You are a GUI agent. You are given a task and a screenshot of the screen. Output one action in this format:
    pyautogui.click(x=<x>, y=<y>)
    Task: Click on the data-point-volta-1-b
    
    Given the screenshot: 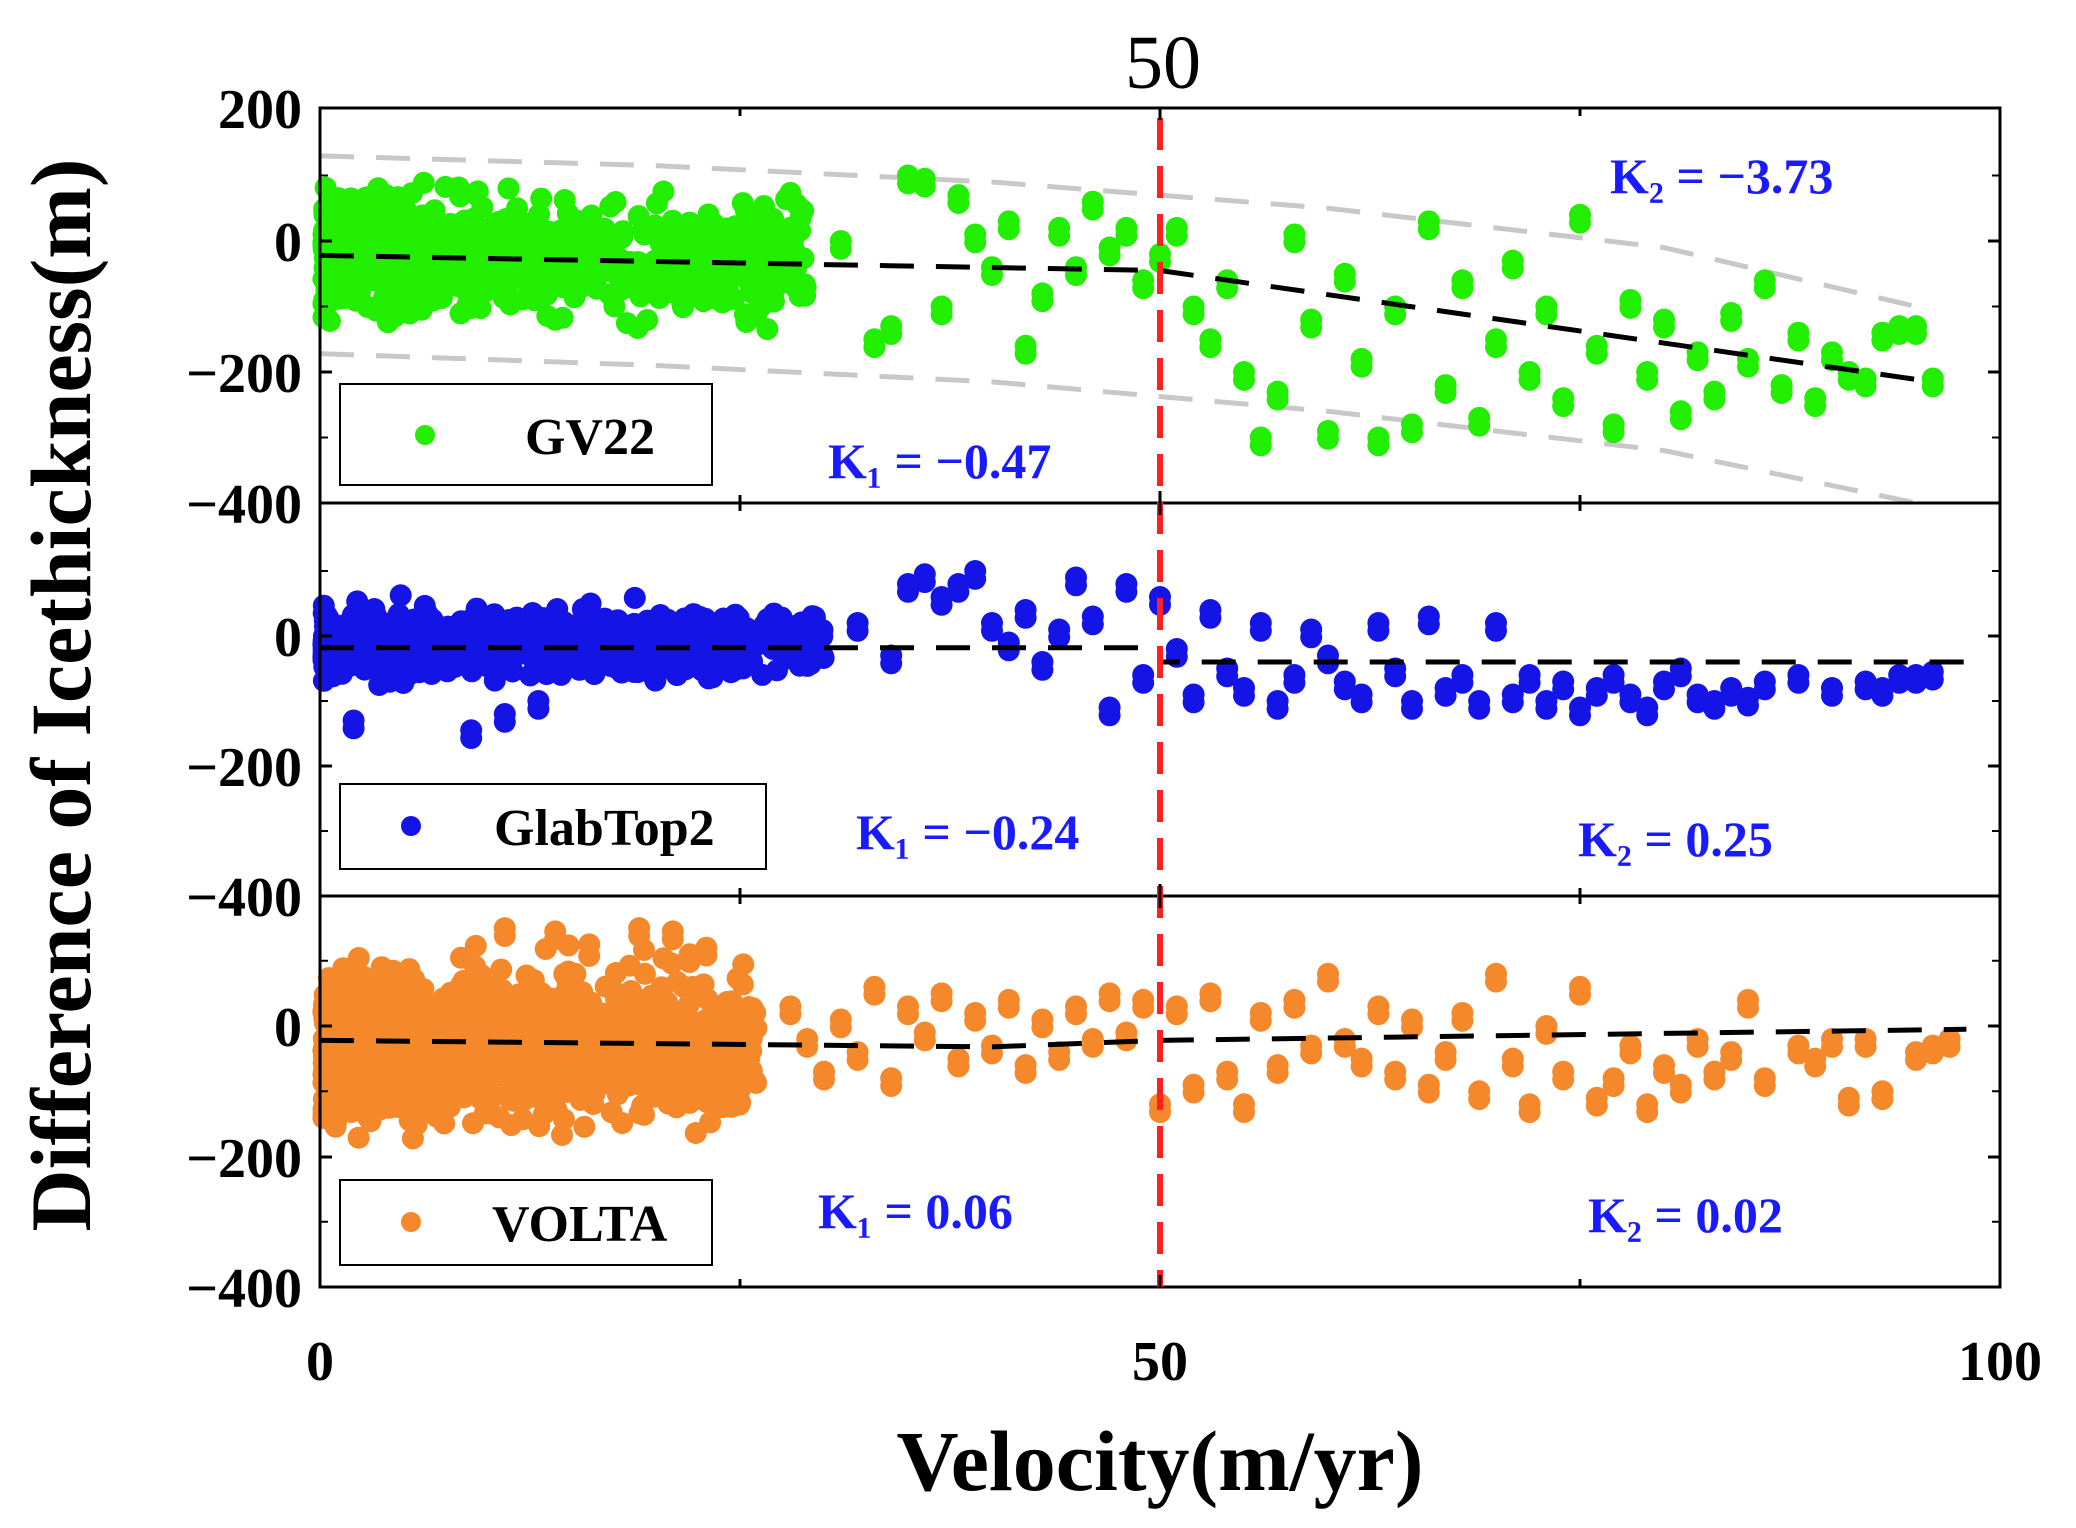 What is the action you would take?
    pyautogui.click(x=555, y=939)
    